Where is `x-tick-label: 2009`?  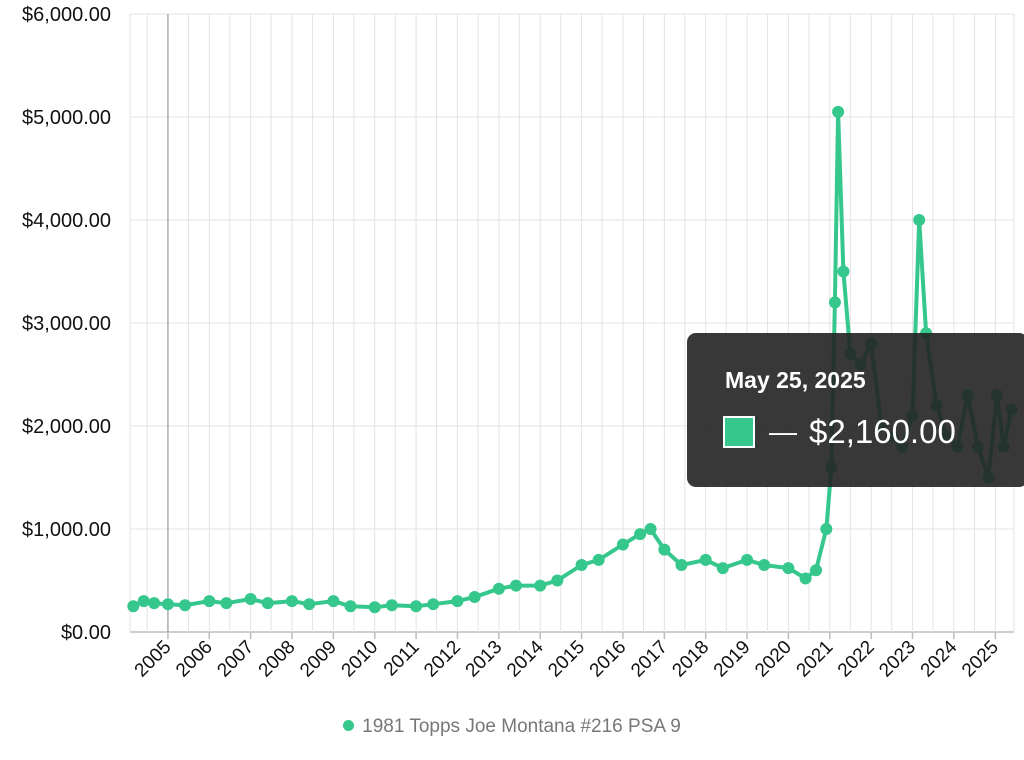 x-tick-label: 2009 is located at coordinates (318, 659).